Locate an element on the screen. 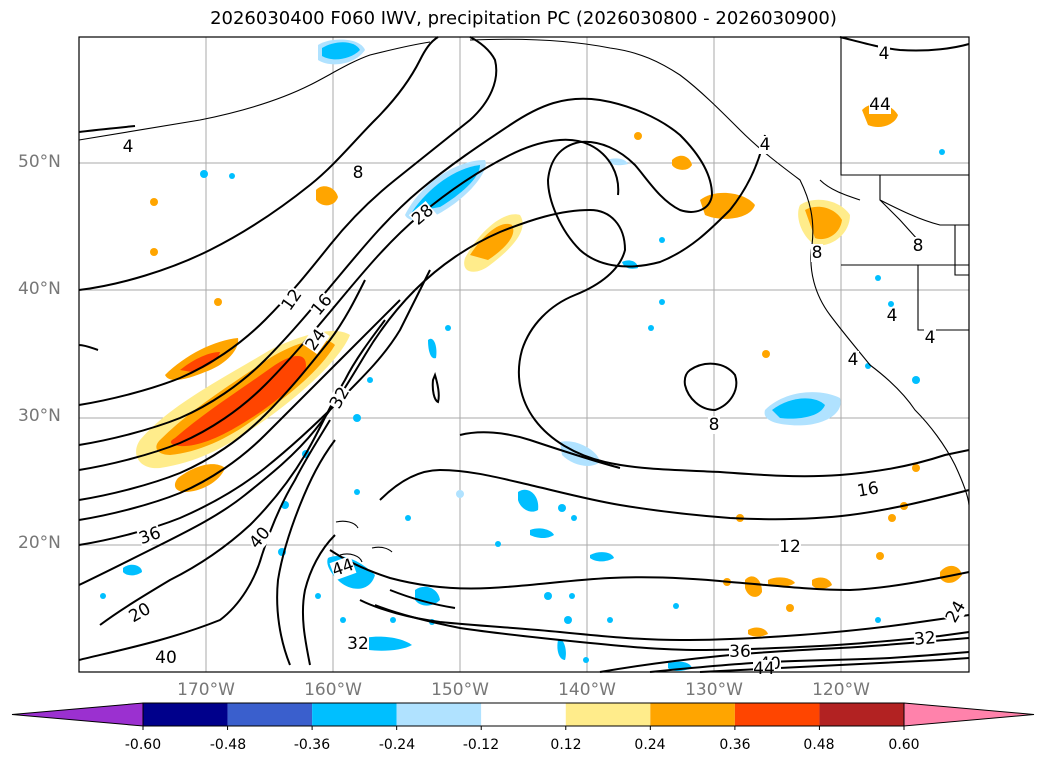 The height and width of the screenshot is (765, 1047). colorbar-extend-min is located at coordinates (77, 714).